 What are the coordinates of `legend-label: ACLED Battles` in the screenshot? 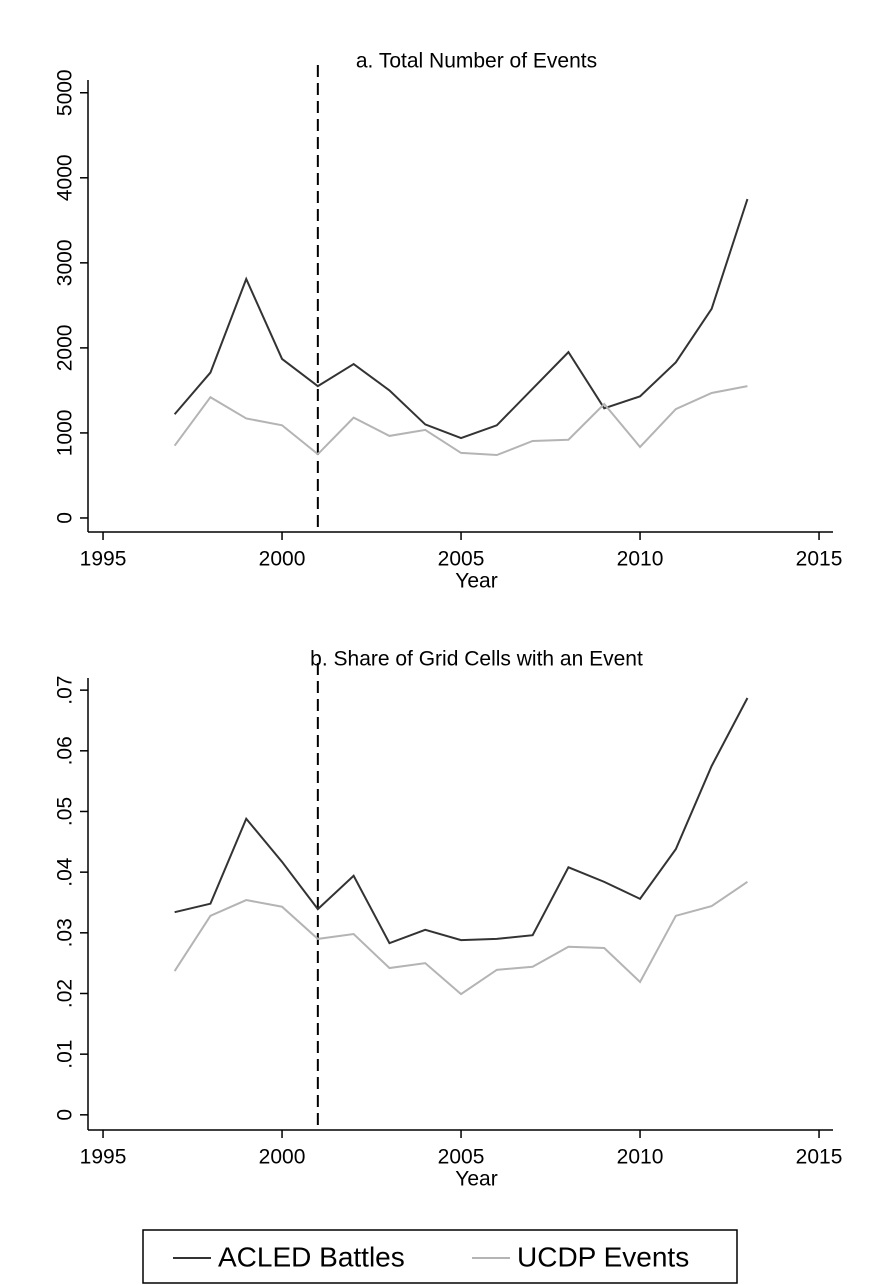 It's located at (311, 1256).